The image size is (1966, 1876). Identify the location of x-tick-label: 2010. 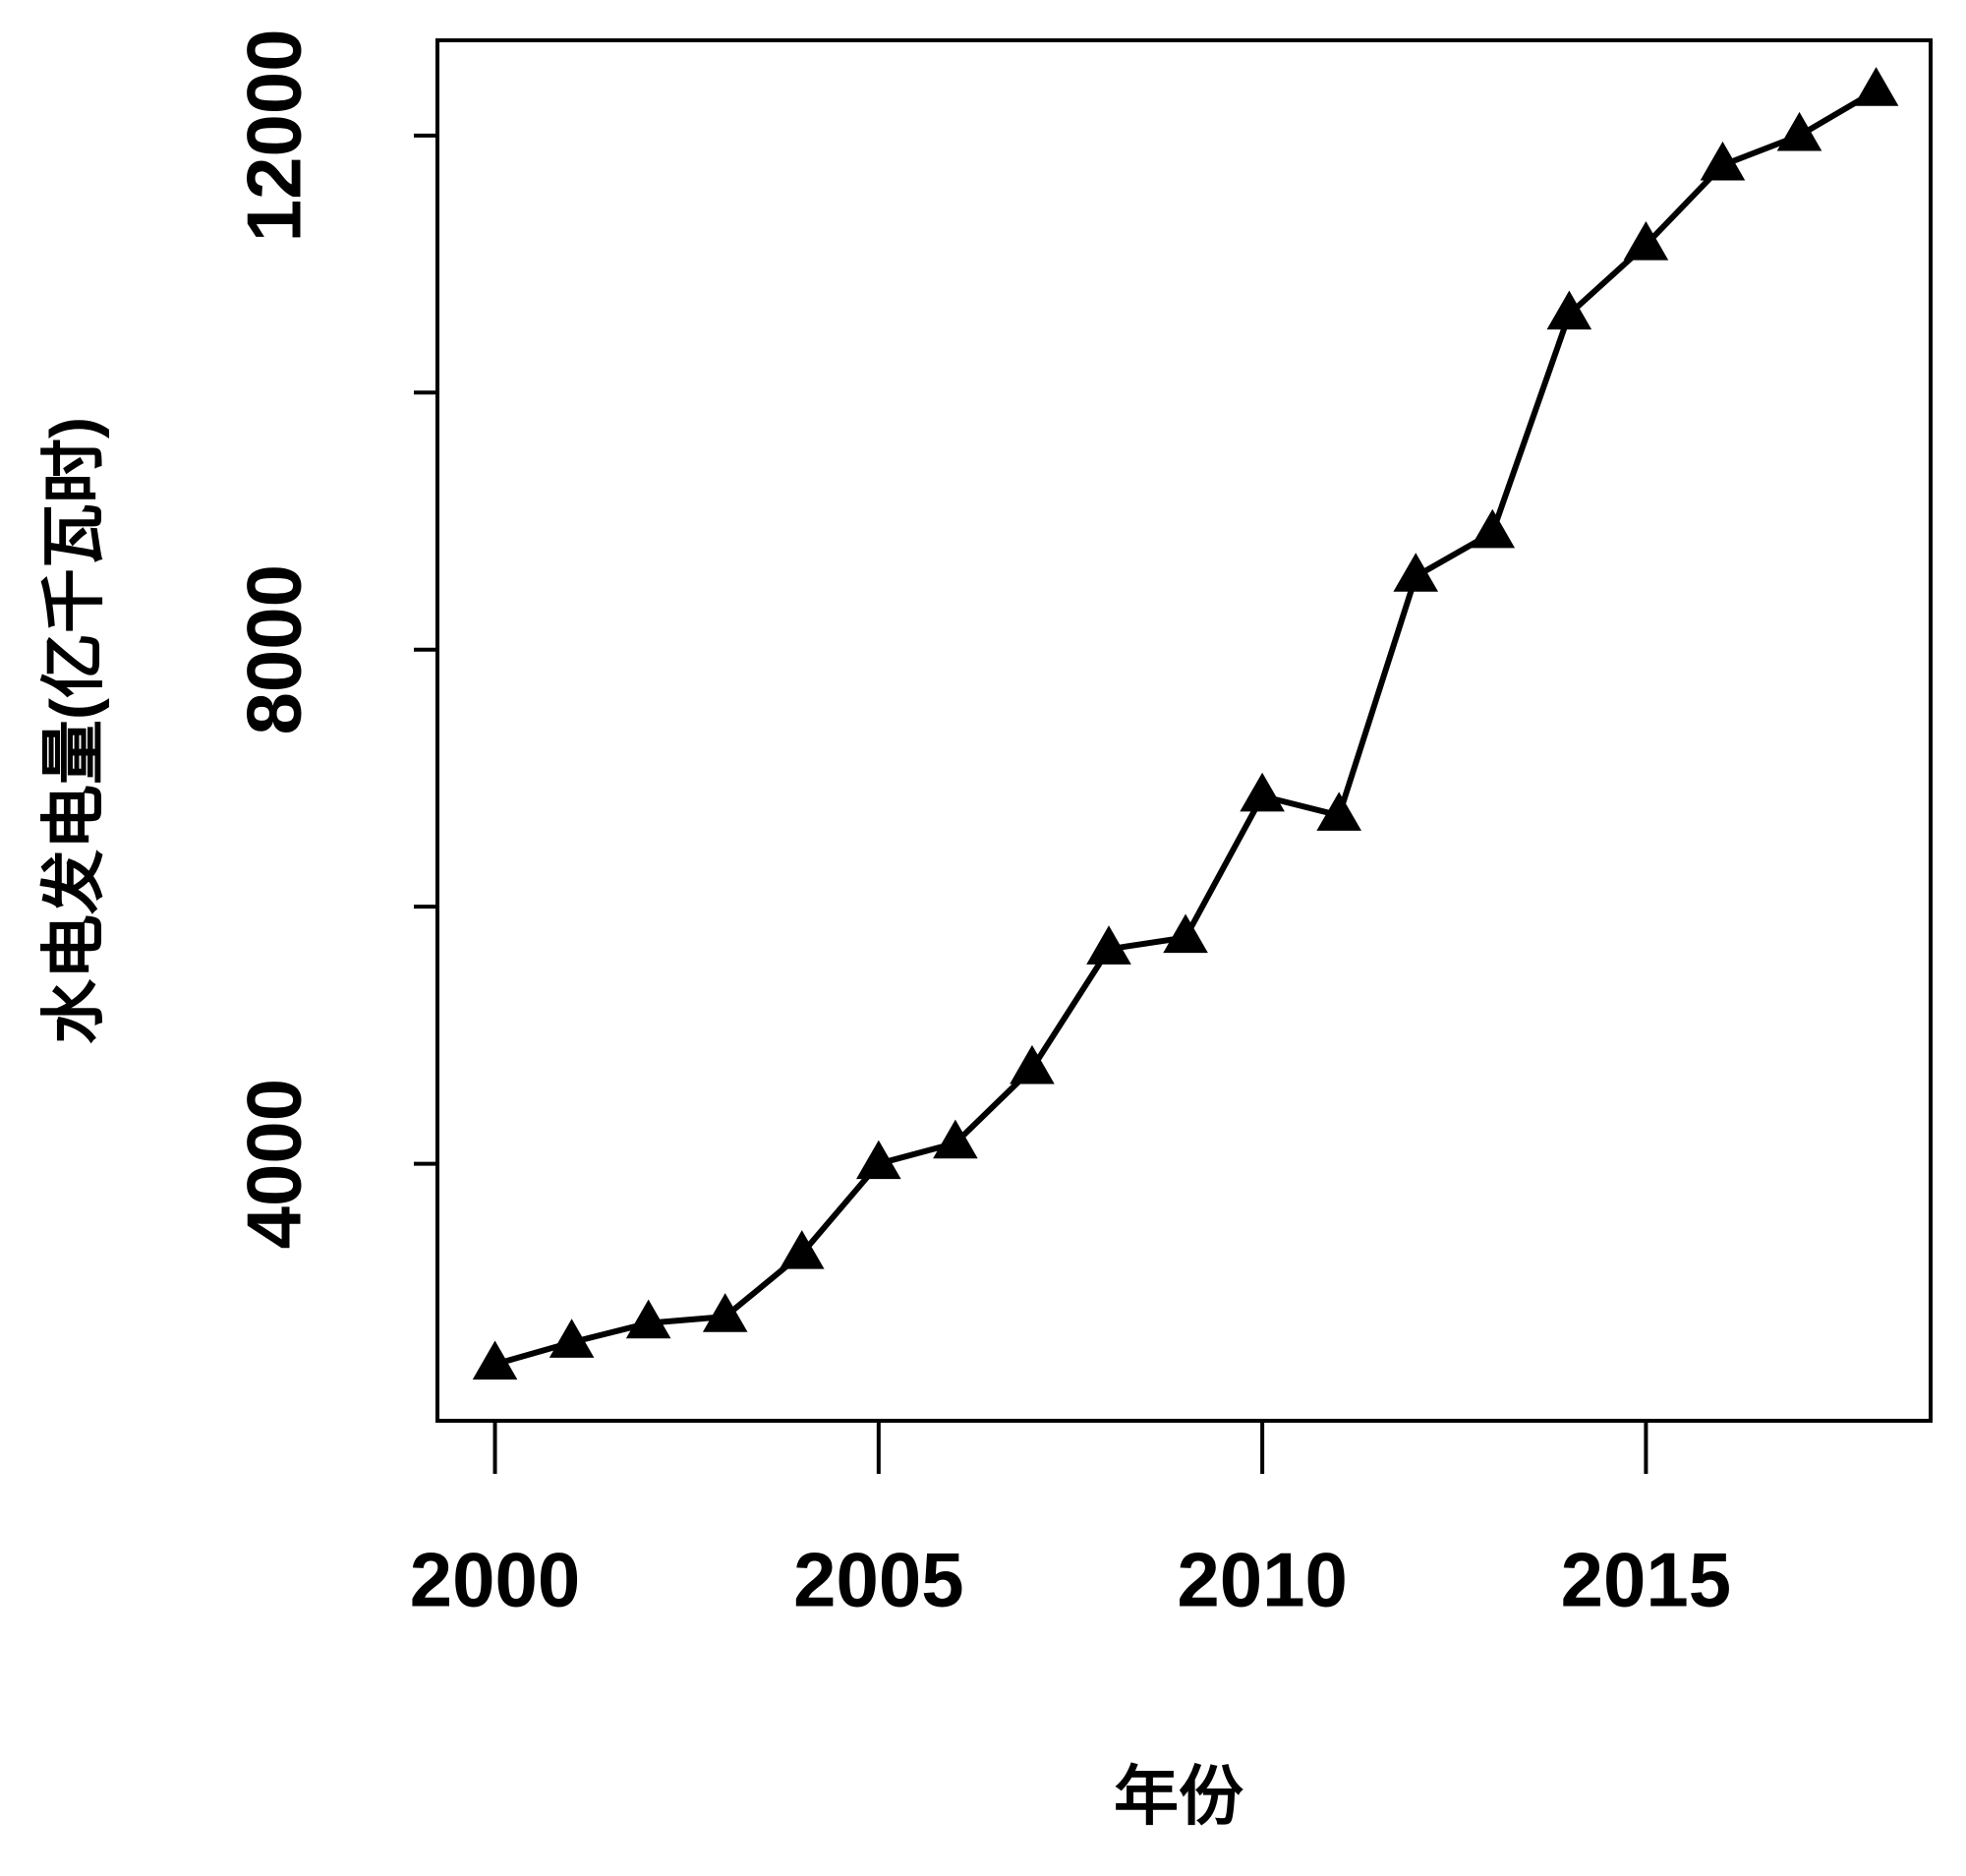
(1263, 1580).